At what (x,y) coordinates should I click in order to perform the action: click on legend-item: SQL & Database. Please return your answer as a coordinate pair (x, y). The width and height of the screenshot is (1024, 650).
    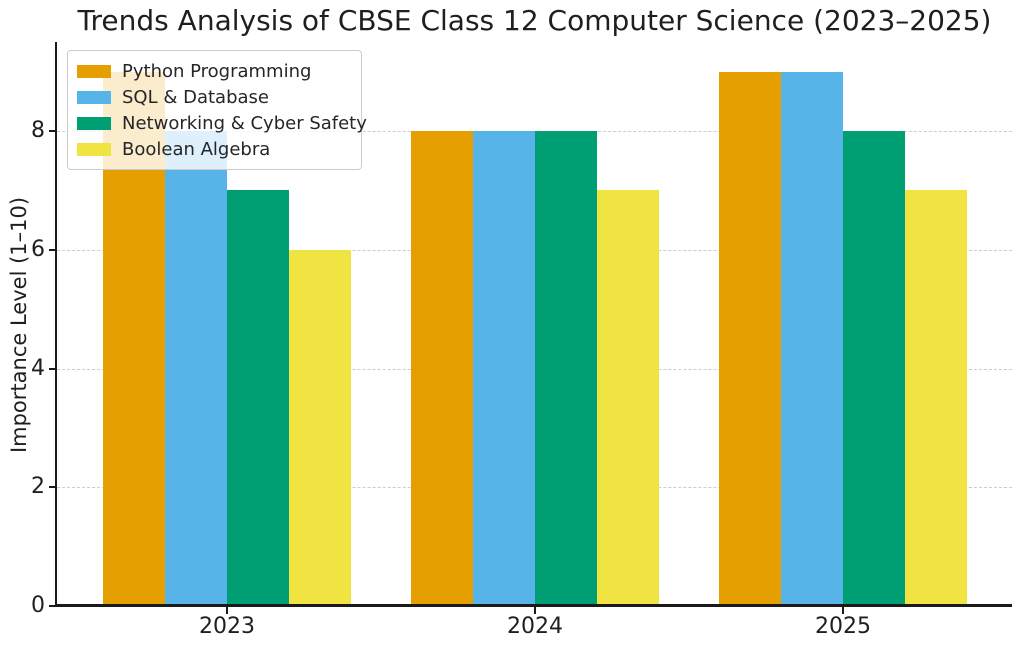
    Looking at the image, I should click on (214, 97).